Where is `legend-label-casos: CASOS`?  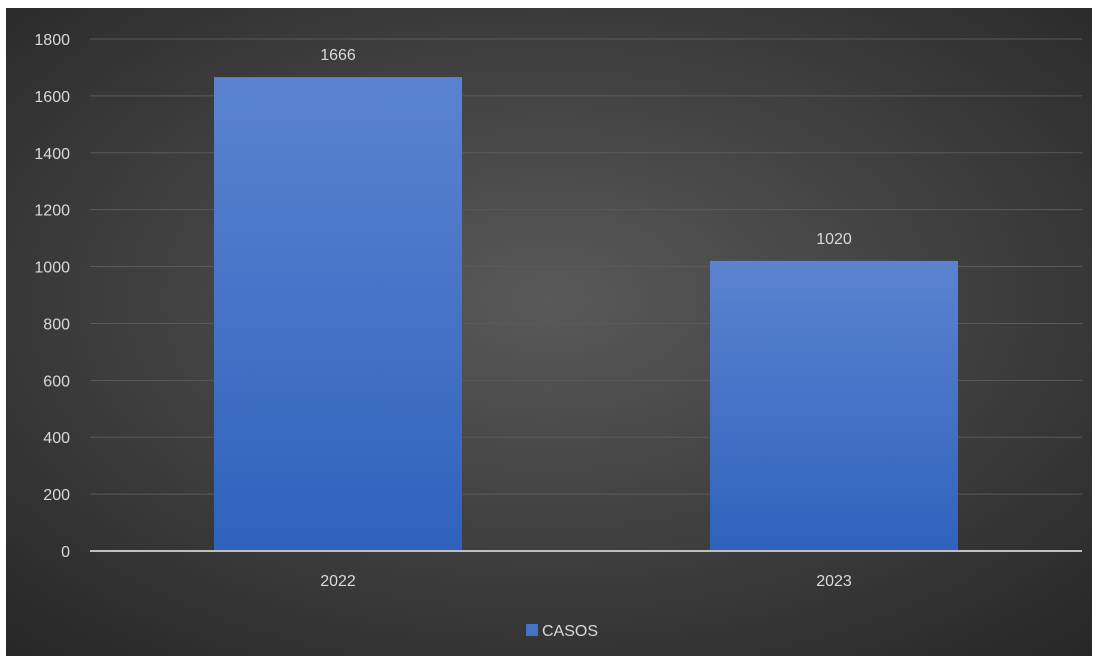 legend-label-casos: CASOS is located at coordinates (570, 631).